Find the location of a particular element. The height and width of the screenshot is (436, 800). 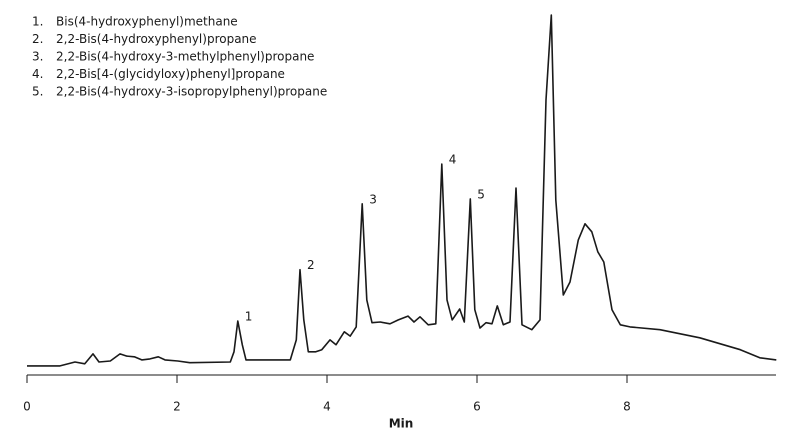

peak-label: 3 is located at coordinates (373, 199).